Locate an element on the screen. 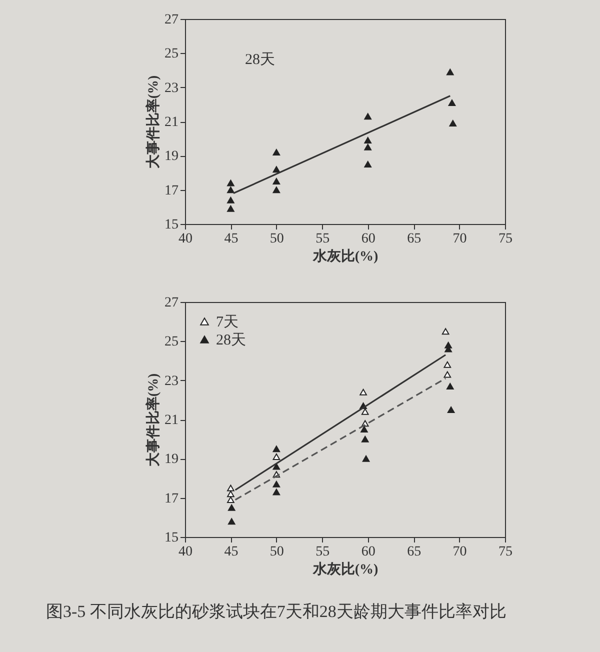 This screenshot has height=652, width=600. annotation: 28天 is located at coordinates (260, 60).